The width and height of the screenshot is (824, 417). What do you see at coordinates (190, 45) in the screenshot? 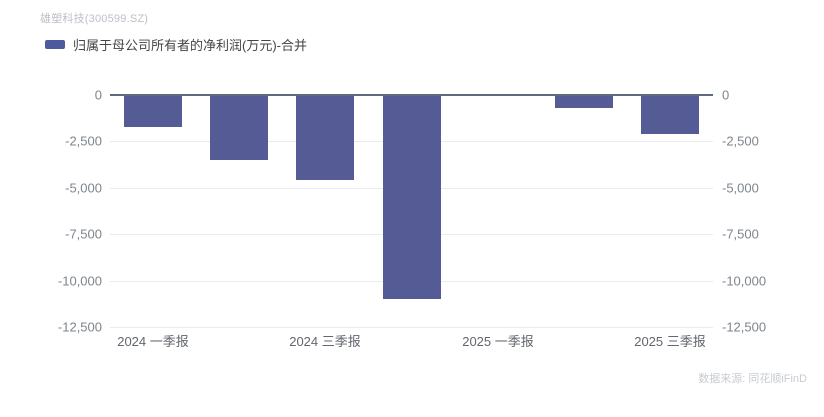
I see `legend-label: 归属于母公司所有者的净利润(万元)-合并` at bounding box center [190, 45].